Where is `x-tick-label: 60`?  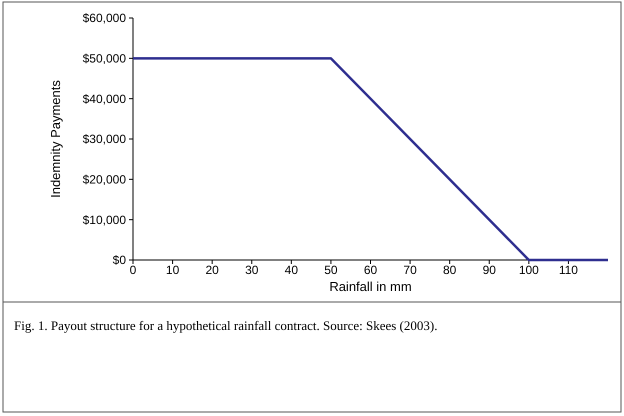
x-tick-label: 60 is located at coordinates (371, 270).